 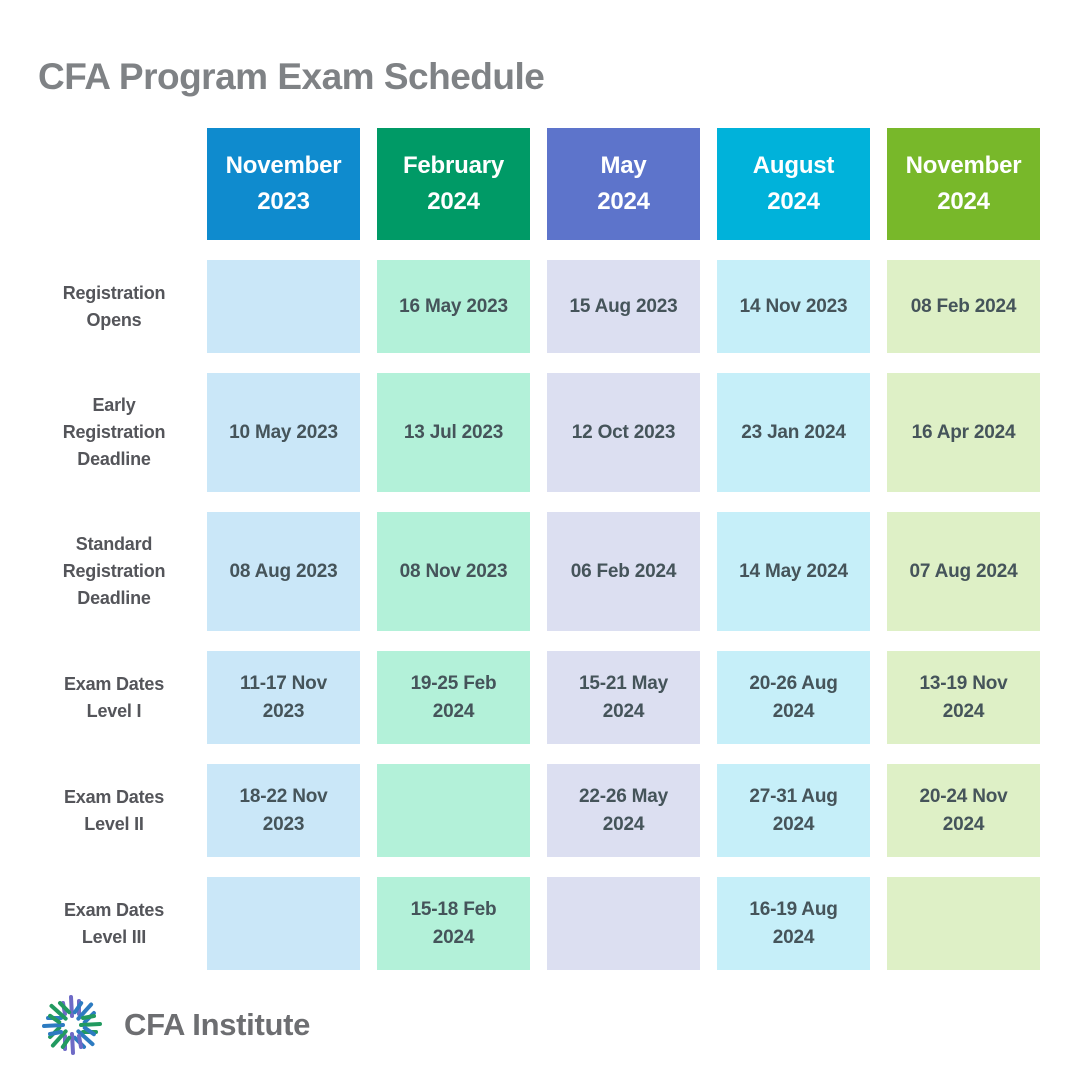 I want to click on row-label: Exam Dates Level I, so click(x=114, y=697).